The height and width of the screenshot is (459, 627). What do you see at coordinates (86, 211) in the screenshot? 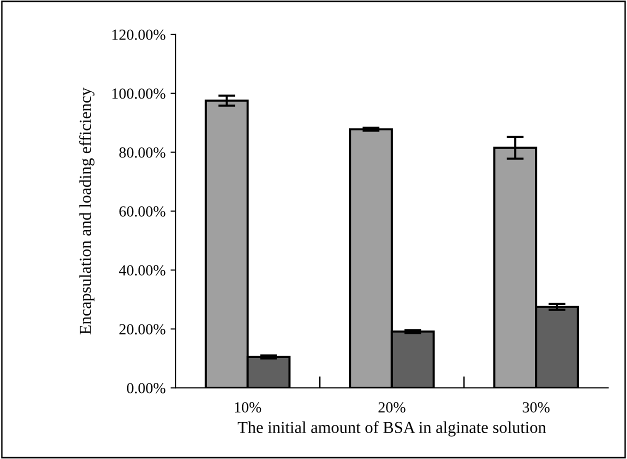
I see `y-axis-title: Encapsulation and loading efficiency` at bounding box center [86, 211].